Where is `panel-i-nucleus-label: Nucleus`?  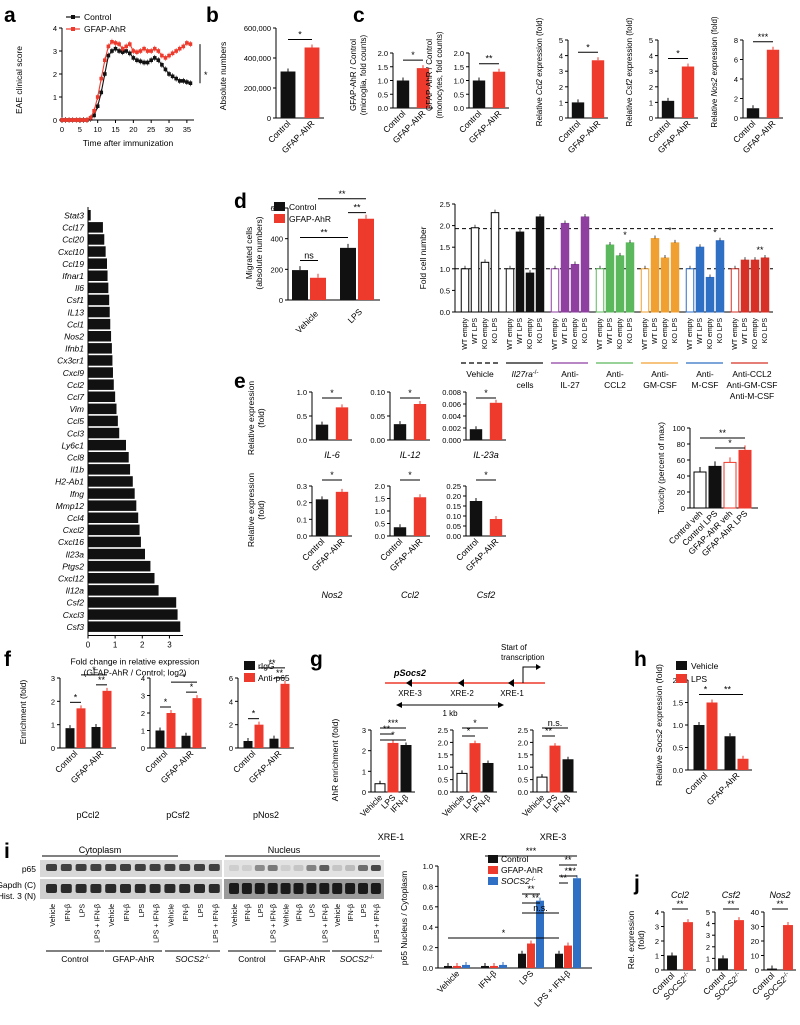
panel-i-nucleus-label: Nucleus is located at coordinates (284, 850).